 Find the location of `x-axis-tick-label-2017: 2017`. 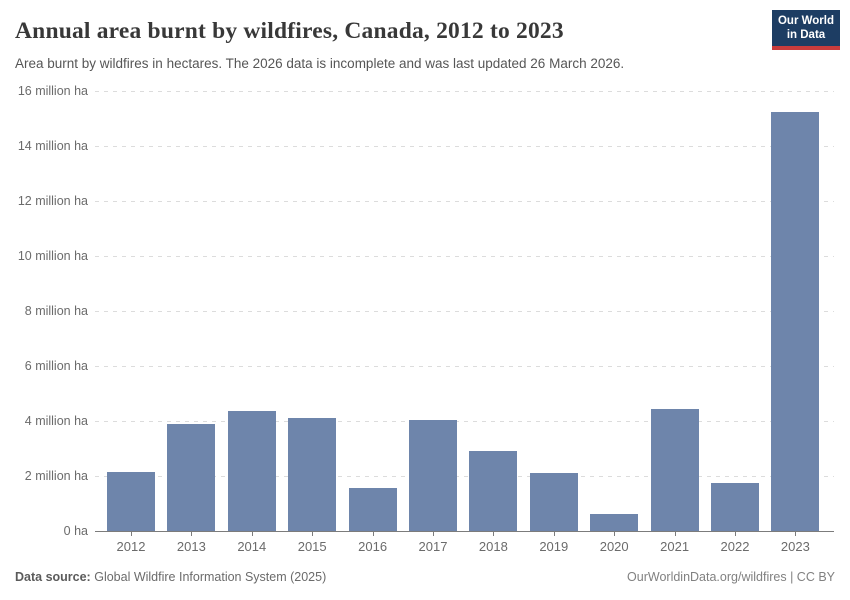

x-axis-tick-label-2017: 2017 is located at coordinates (433, 546).